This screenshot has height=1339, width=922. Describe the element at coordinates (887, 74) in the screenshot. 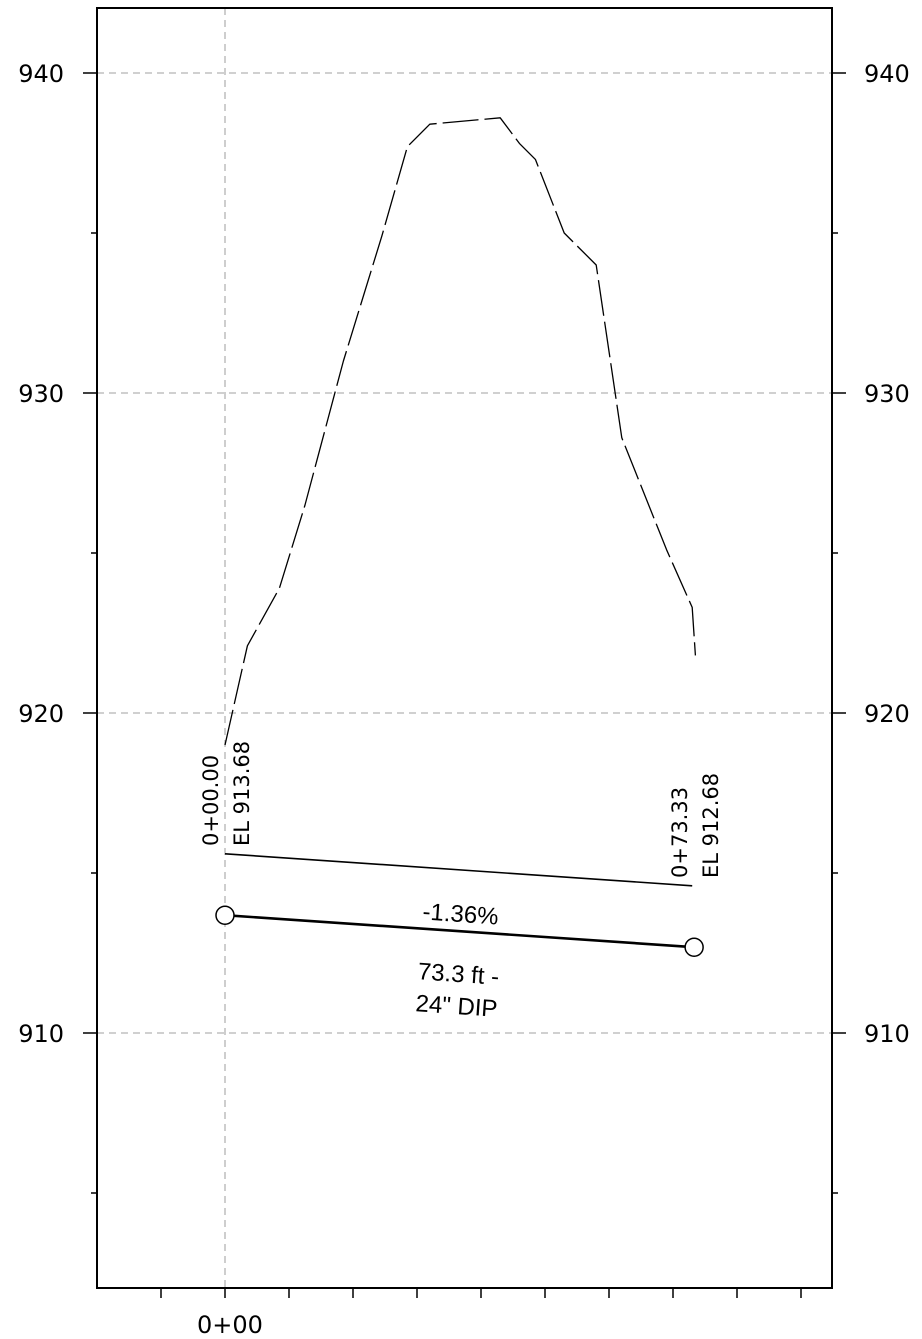

I see `y-tick-label-right-940: 940` at that location.